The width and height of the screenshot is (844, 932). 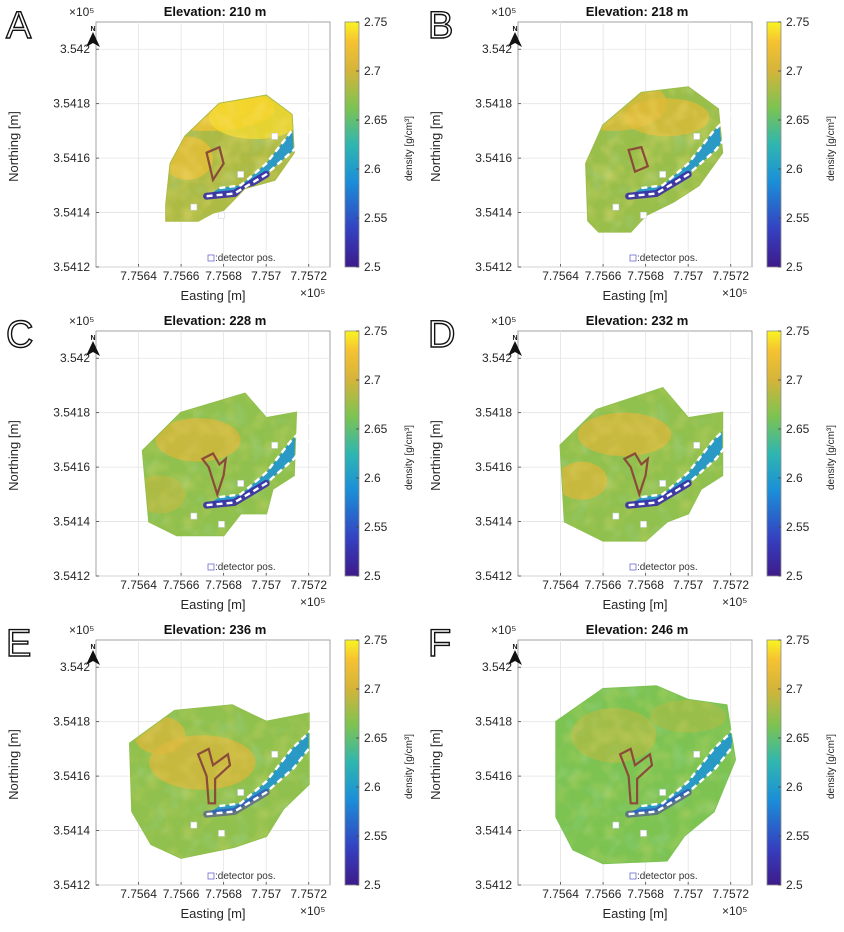 What do you see at coordinates (794, 380) in the screenshot?
I see `colorbar-tick-label: 2.7` at bounding box center [794, 380].